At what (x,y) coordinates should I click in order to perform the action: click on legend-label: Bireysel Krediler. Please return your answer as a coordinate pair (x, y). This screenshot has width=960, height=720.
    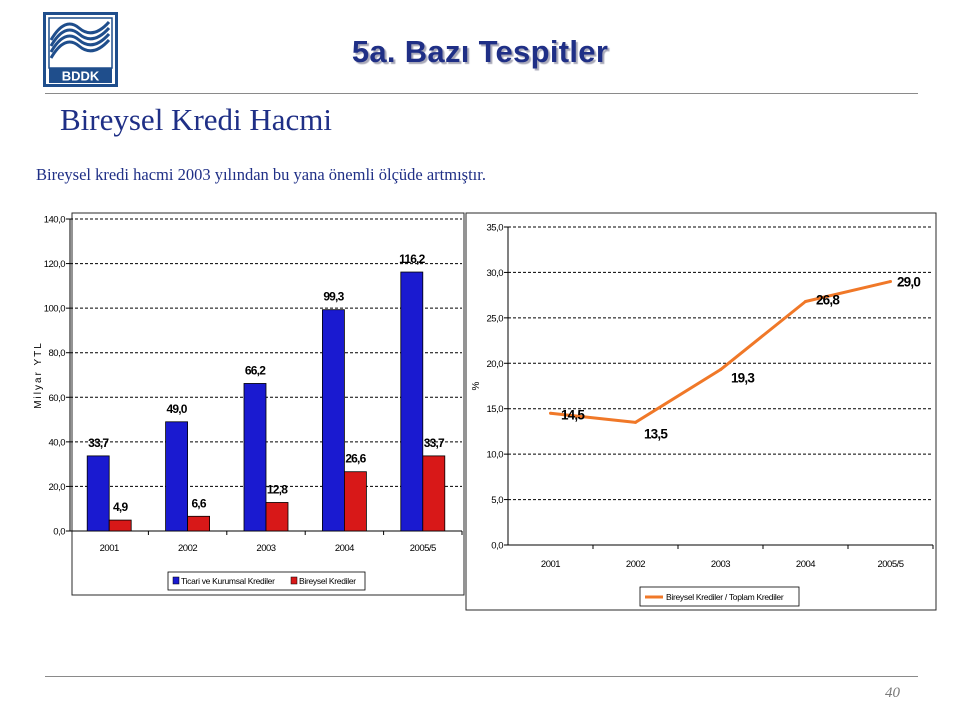
    Looking at the image, I should click on (327, 581).